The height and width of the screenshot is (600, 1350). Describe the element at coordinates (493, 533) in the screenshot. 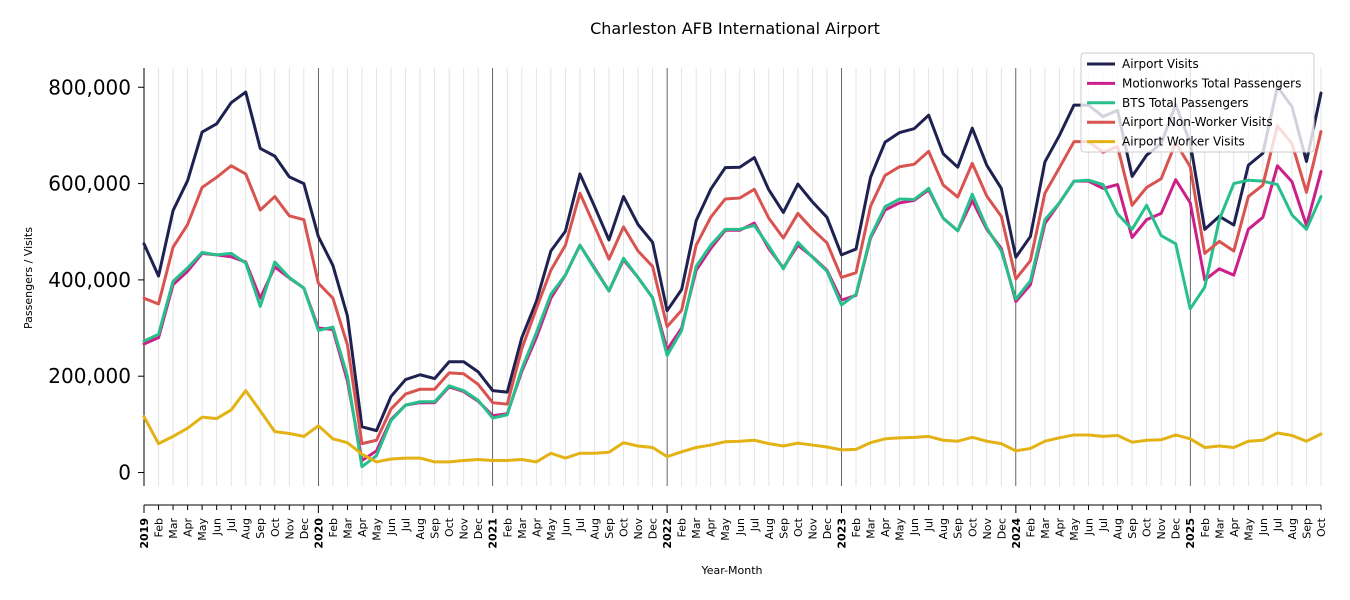

I see `x-tick-label-year: 2021` at that location.